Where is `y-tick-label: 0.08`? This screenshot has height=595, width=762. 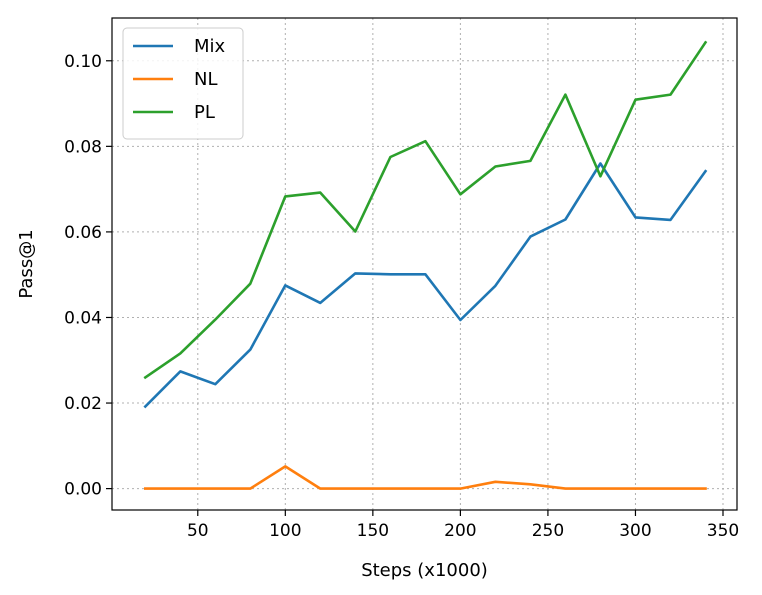 y-tick-label: 0.08 is located at coordinates (83, 147).